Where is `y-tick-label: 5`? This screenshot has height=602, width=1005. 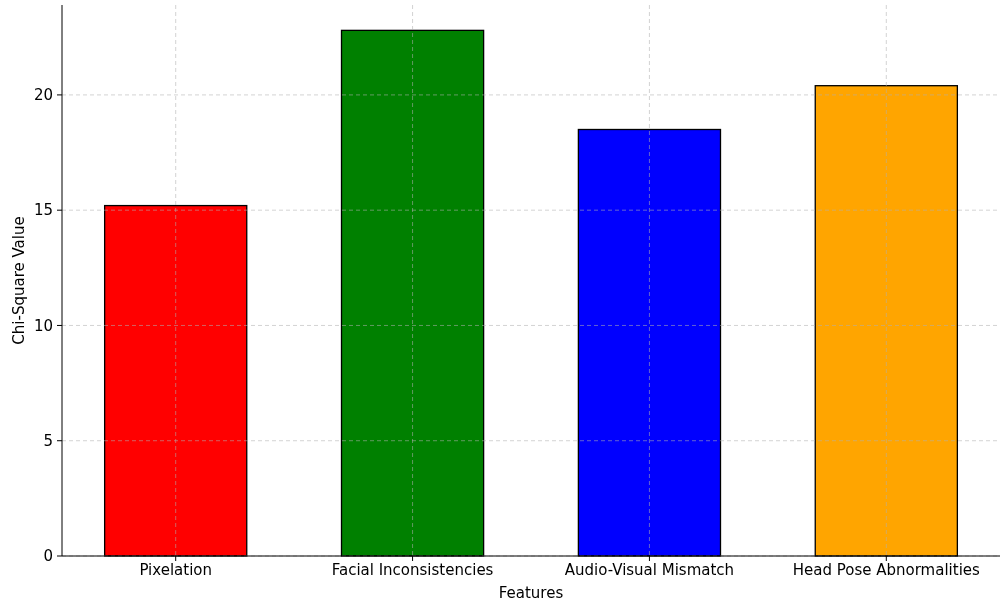
y-tick-label: 5 is located at coordinates (48, 440).